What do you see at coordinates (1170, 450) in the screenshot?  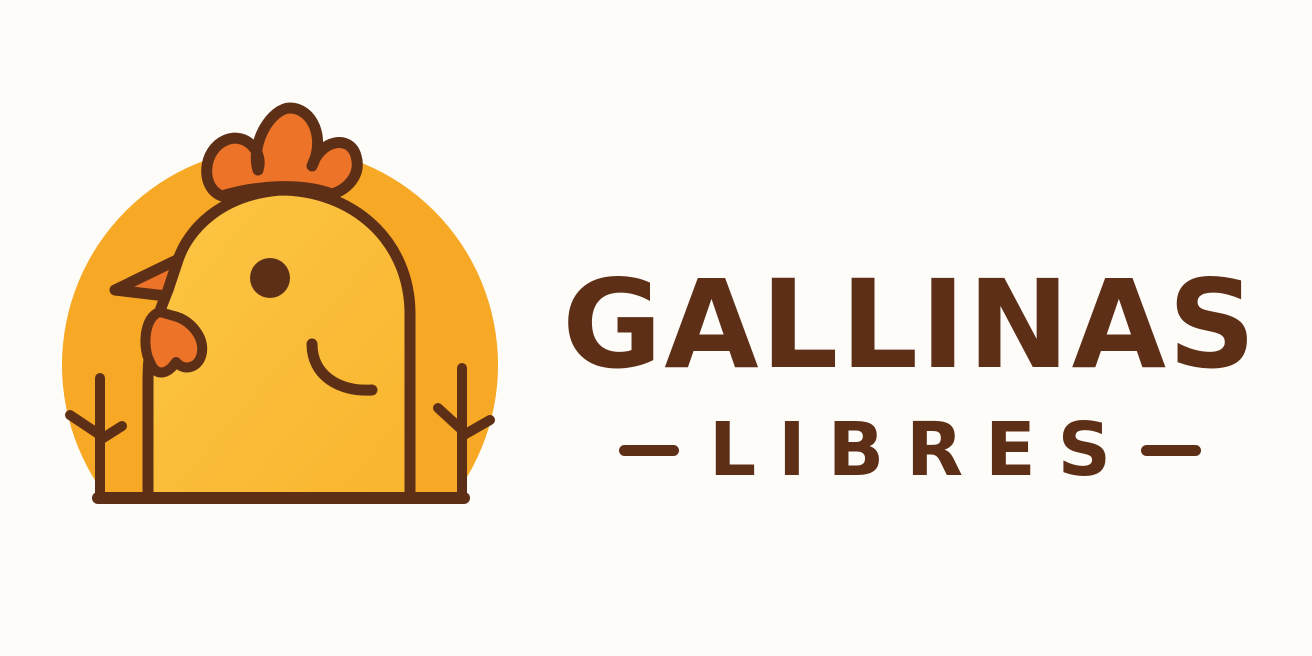 I see `tagline-dash-right` at bounding box center [1170, 450].